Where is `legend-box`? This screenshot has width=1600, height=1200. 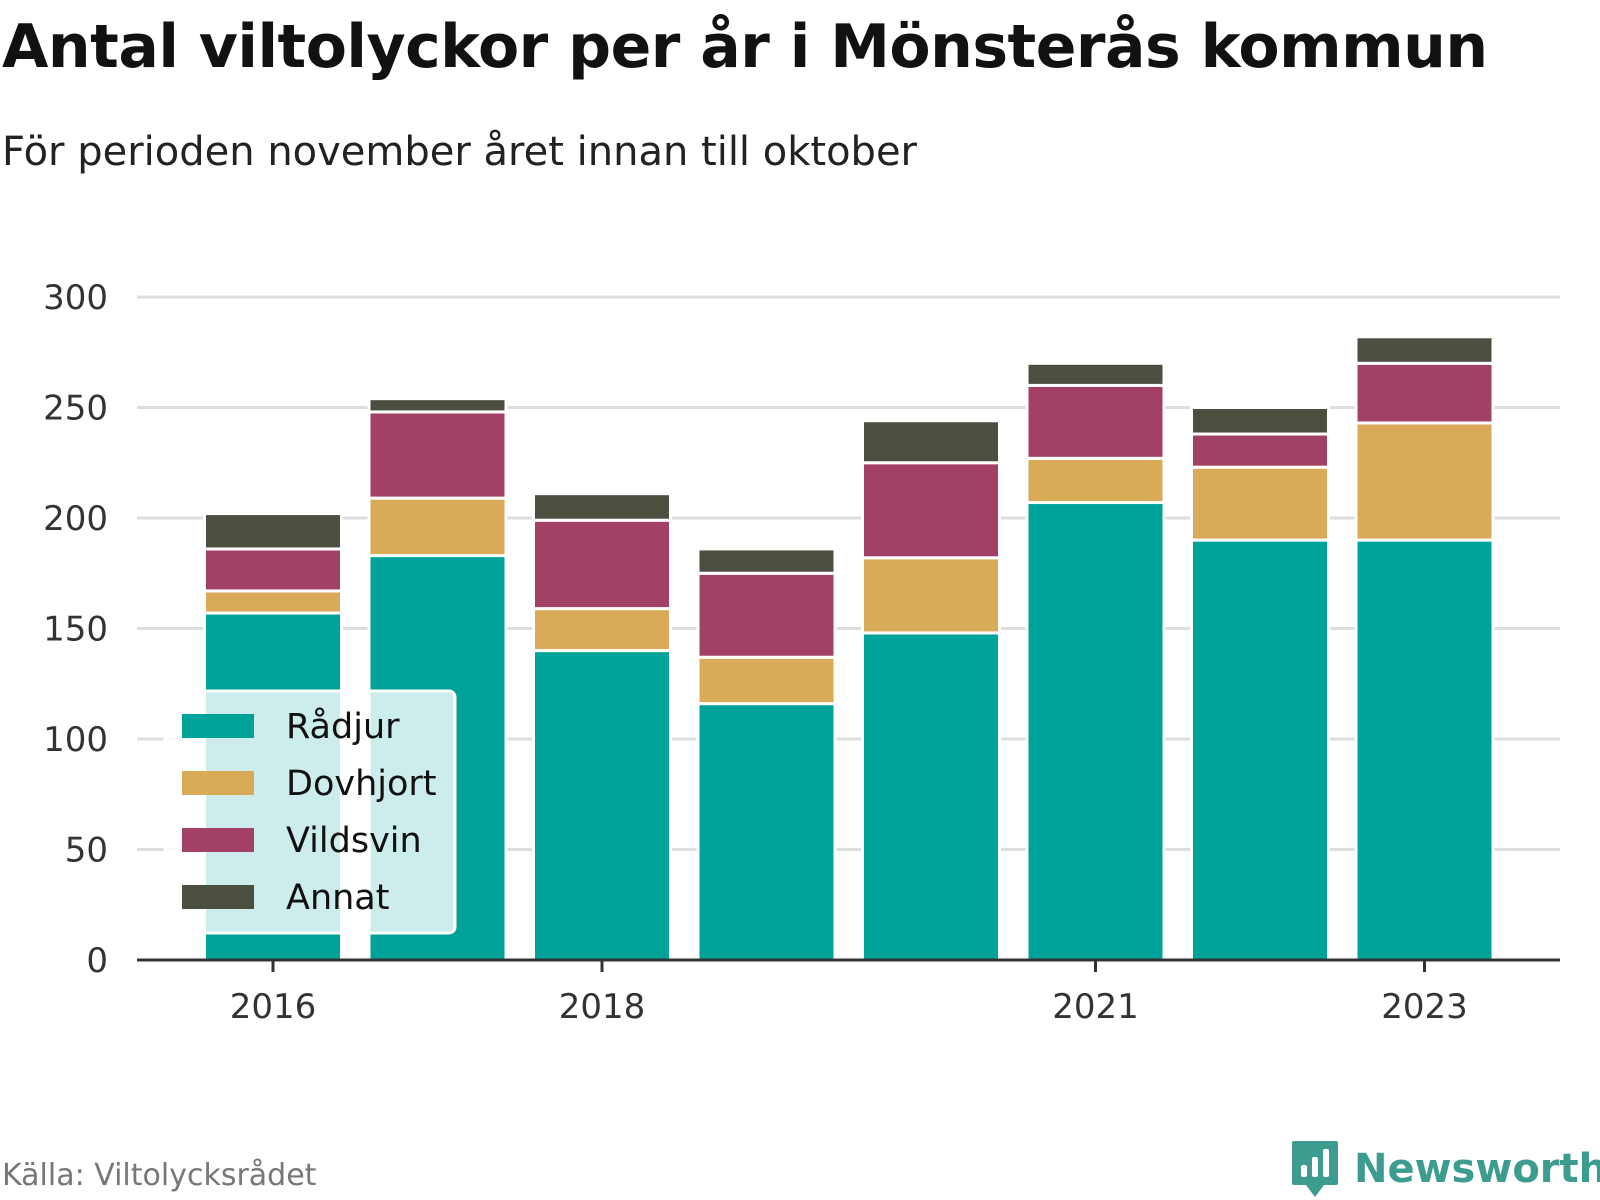 legend-box is located at coordinates (310, 812).